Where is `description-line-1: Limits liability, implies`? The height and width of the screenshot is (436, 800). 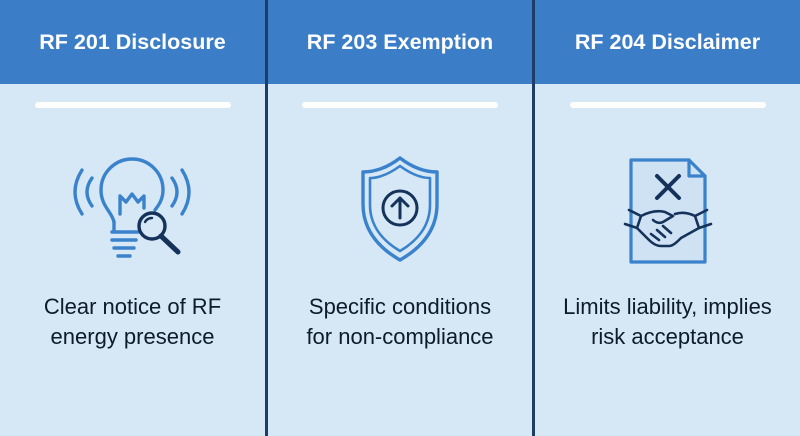 description-line-1: Limits liability, implies is located at coordinates (667, 306).